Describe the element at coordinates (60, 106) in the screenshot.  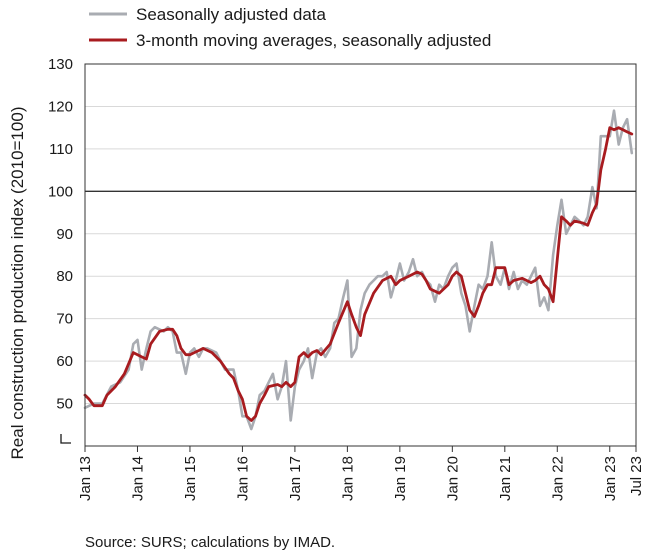
I see `y-tick-label-120: 120` at that location.